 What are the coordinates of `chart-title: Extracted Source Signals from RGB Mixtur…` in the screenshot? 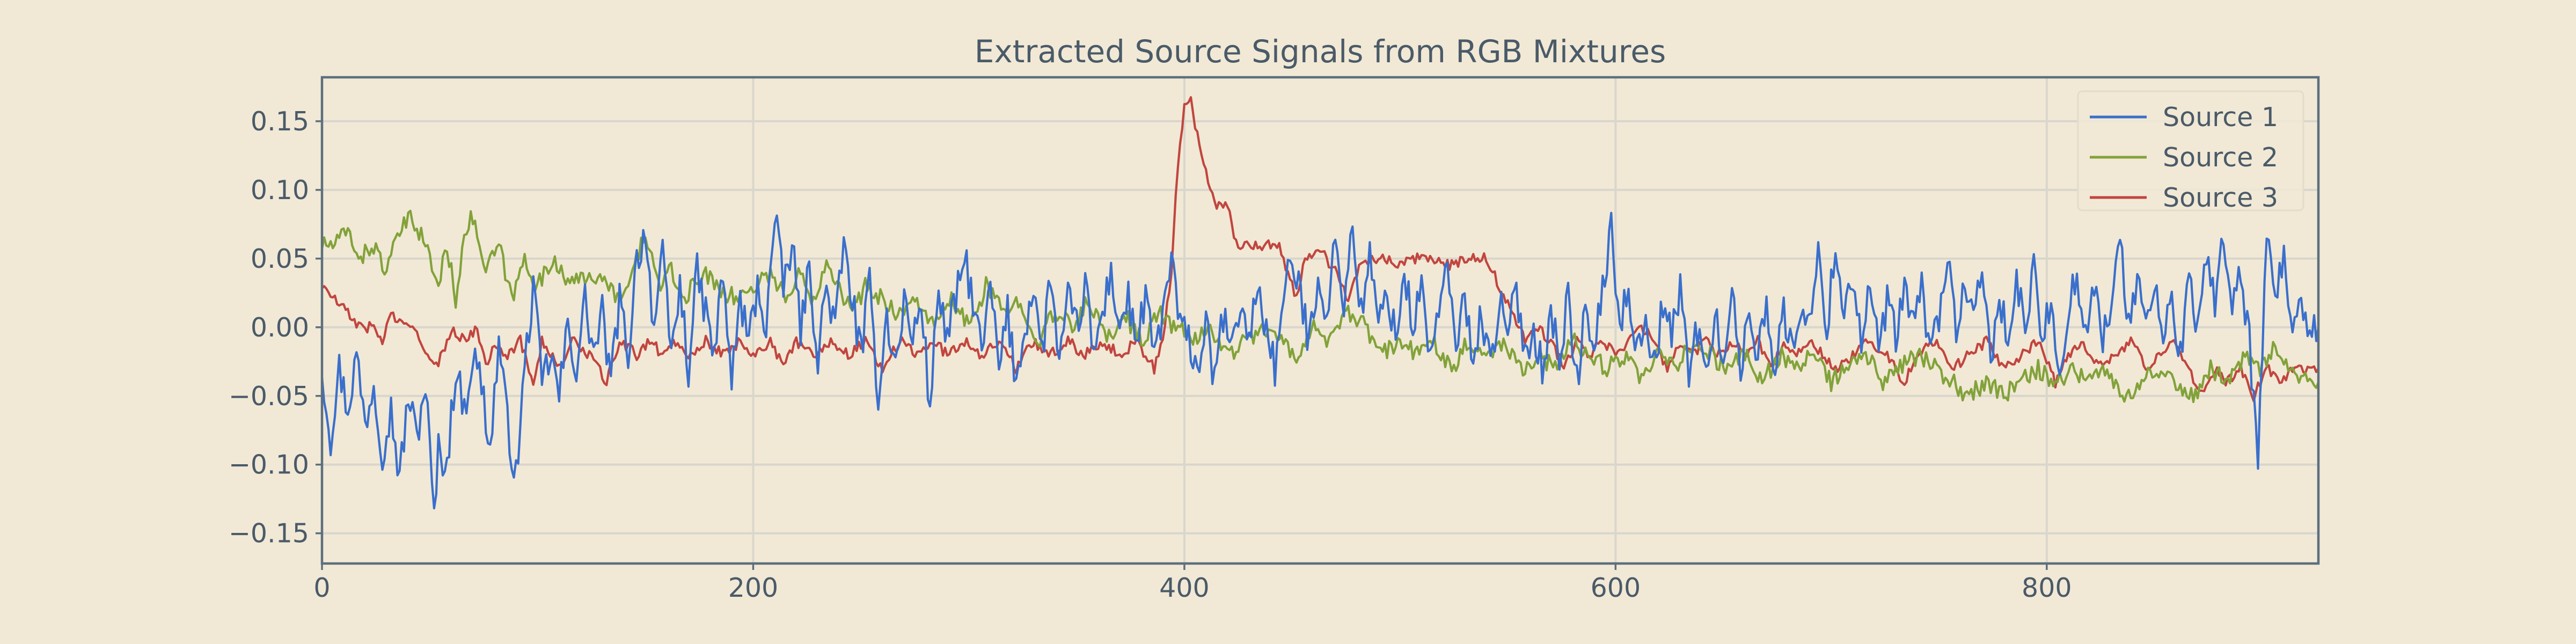 It's located at (1320, 51).